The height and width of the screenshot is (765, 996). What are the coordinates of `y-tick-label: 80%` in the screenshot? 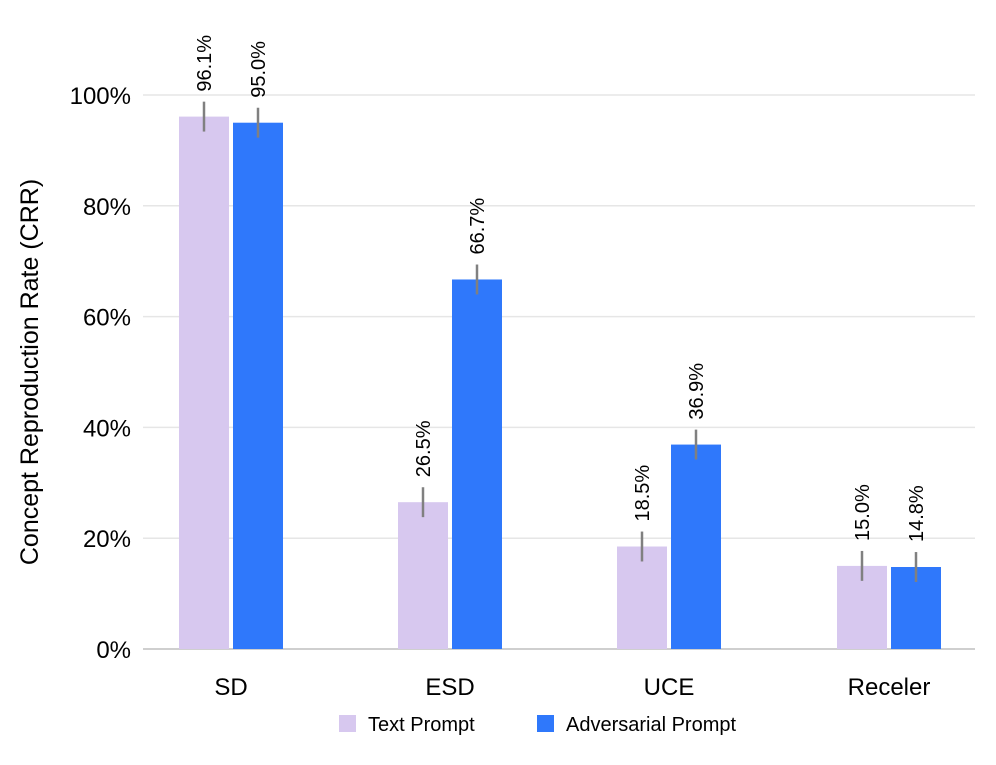 It's located at (107, 207).